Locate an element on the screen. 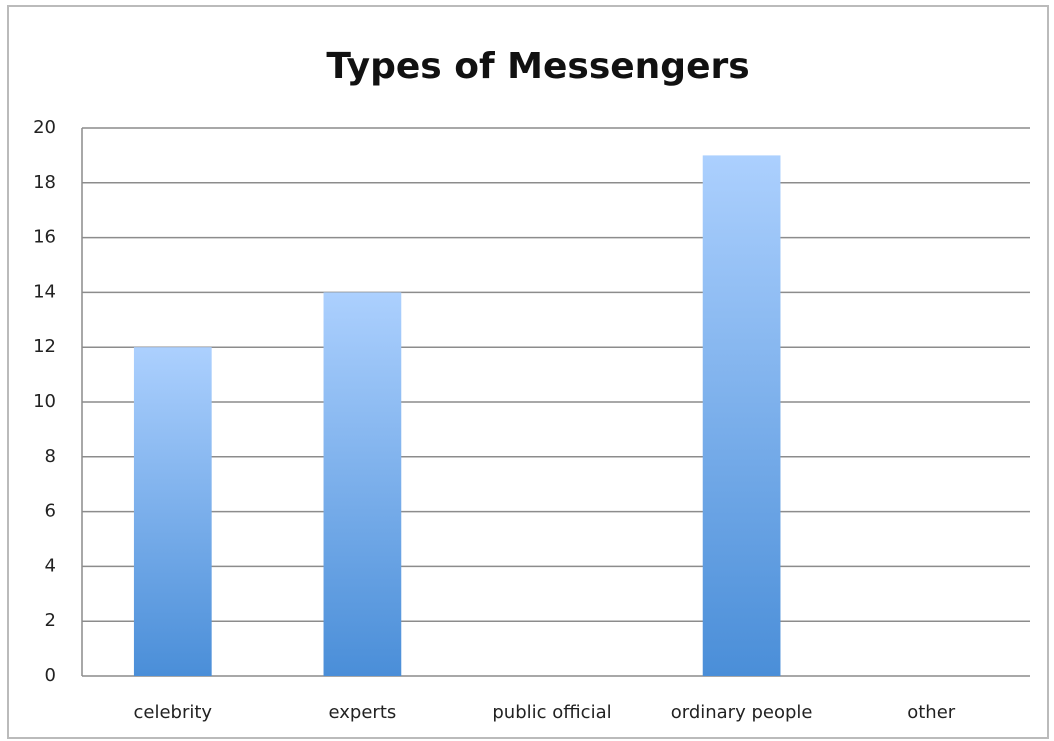  y-tick-label: 18 is located at coordinates (44, 182).